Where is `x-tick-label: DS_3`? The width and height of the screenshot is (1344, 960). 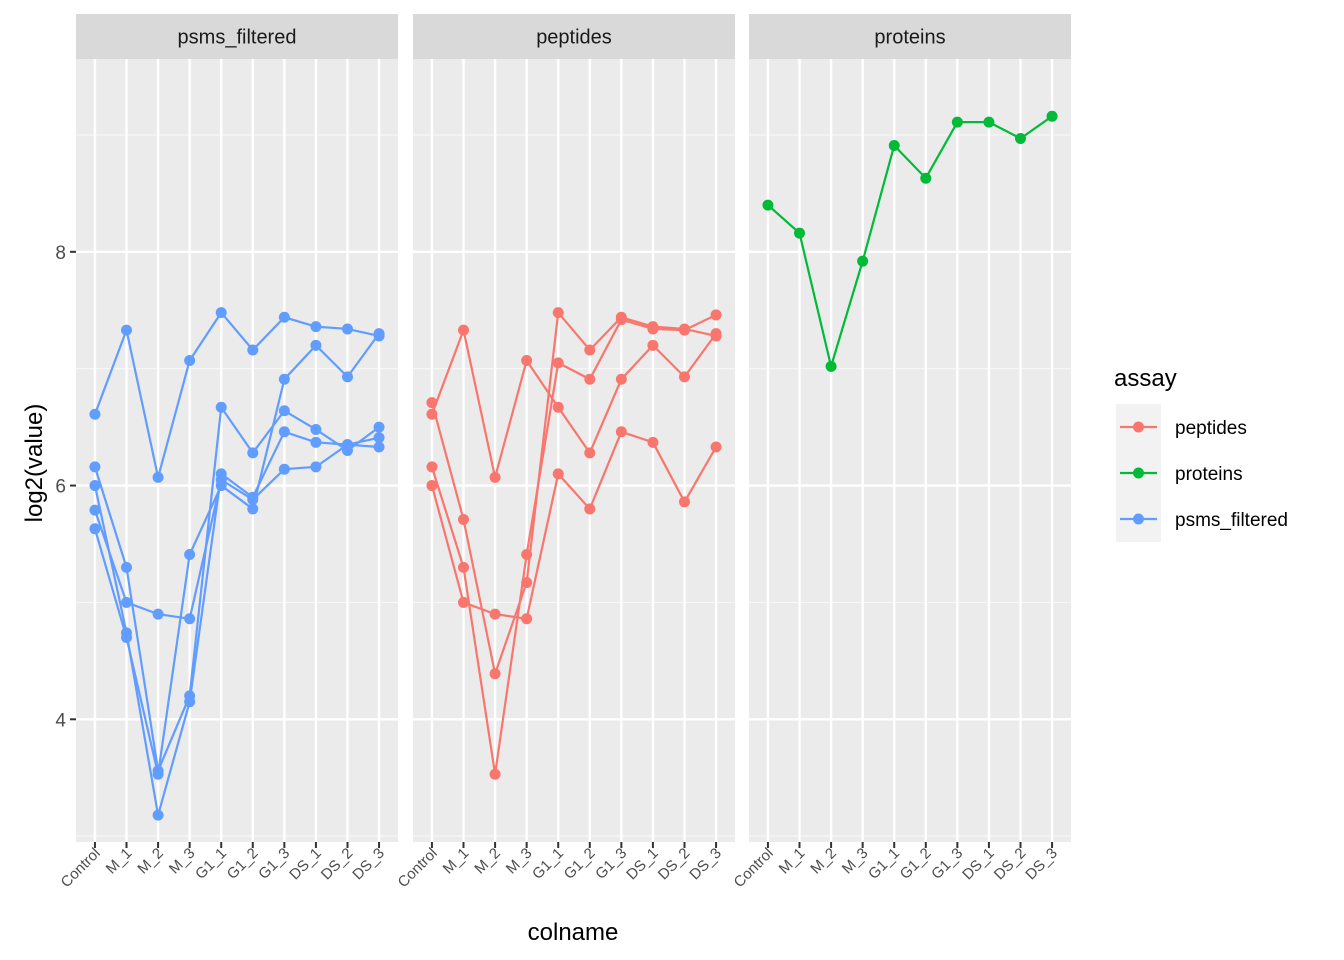 x-tick-label: DS_3 is located at coordinates (1041, 864).